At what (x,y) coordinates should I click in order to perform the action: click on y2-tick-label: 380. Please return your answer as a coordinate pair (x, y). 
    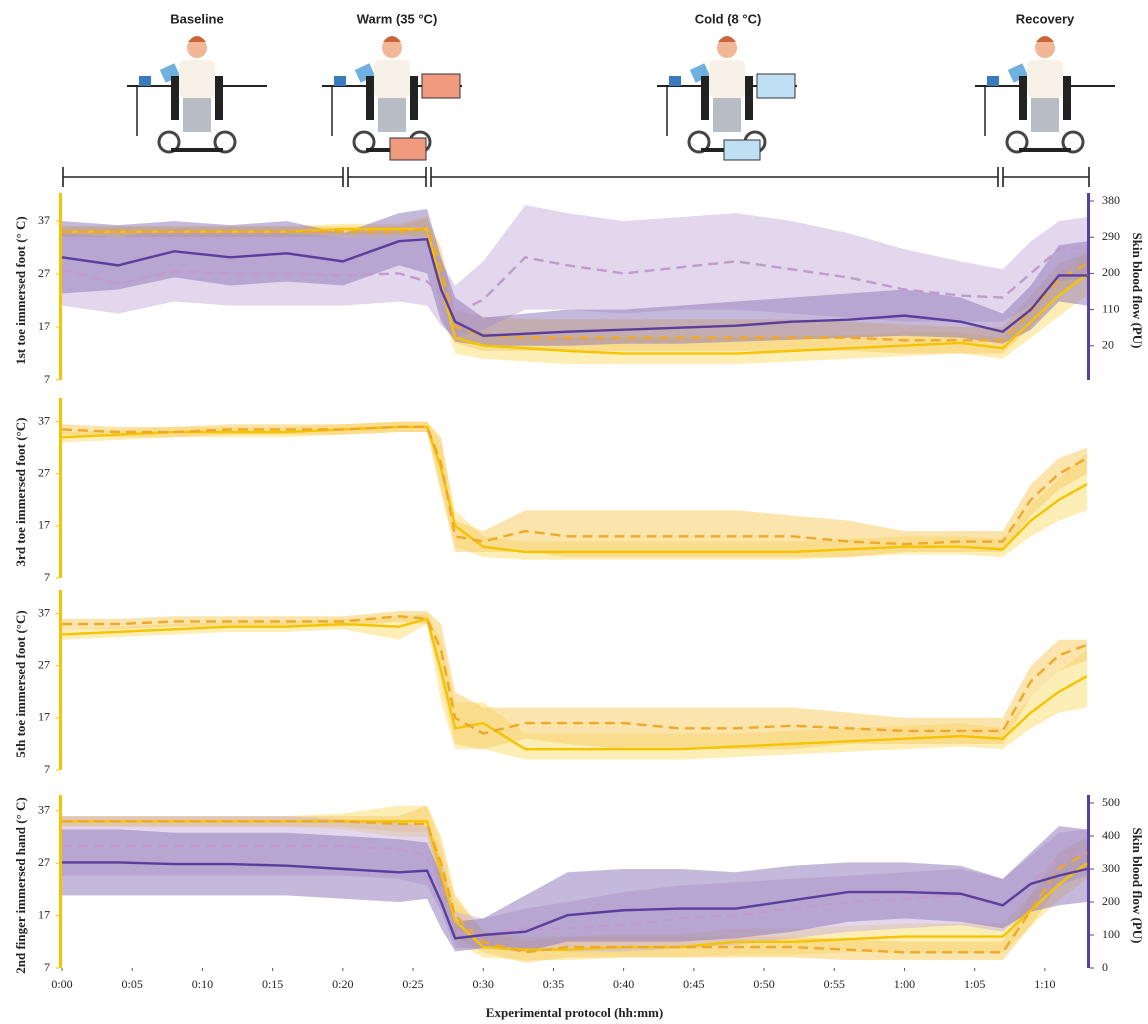
    Looking at the image, I should click on (1111, 200).